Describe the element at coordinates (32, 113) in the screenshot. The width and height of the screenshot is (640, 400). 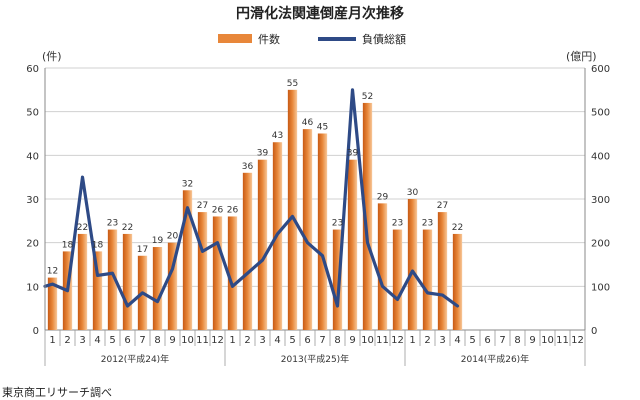
I see `y-left-tick-label: 50` at that location.